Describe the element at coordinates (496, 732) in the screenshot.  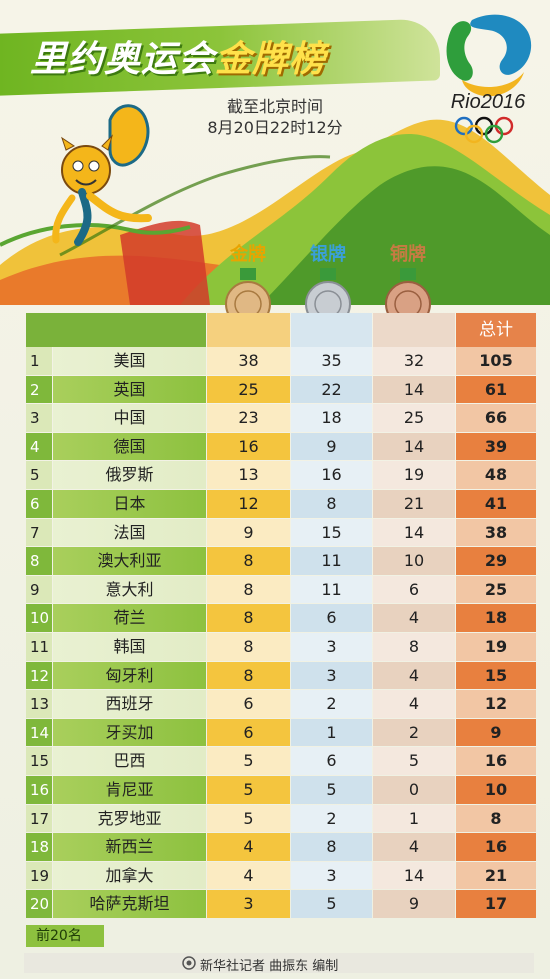
I see `total-cell: 9` at that location.